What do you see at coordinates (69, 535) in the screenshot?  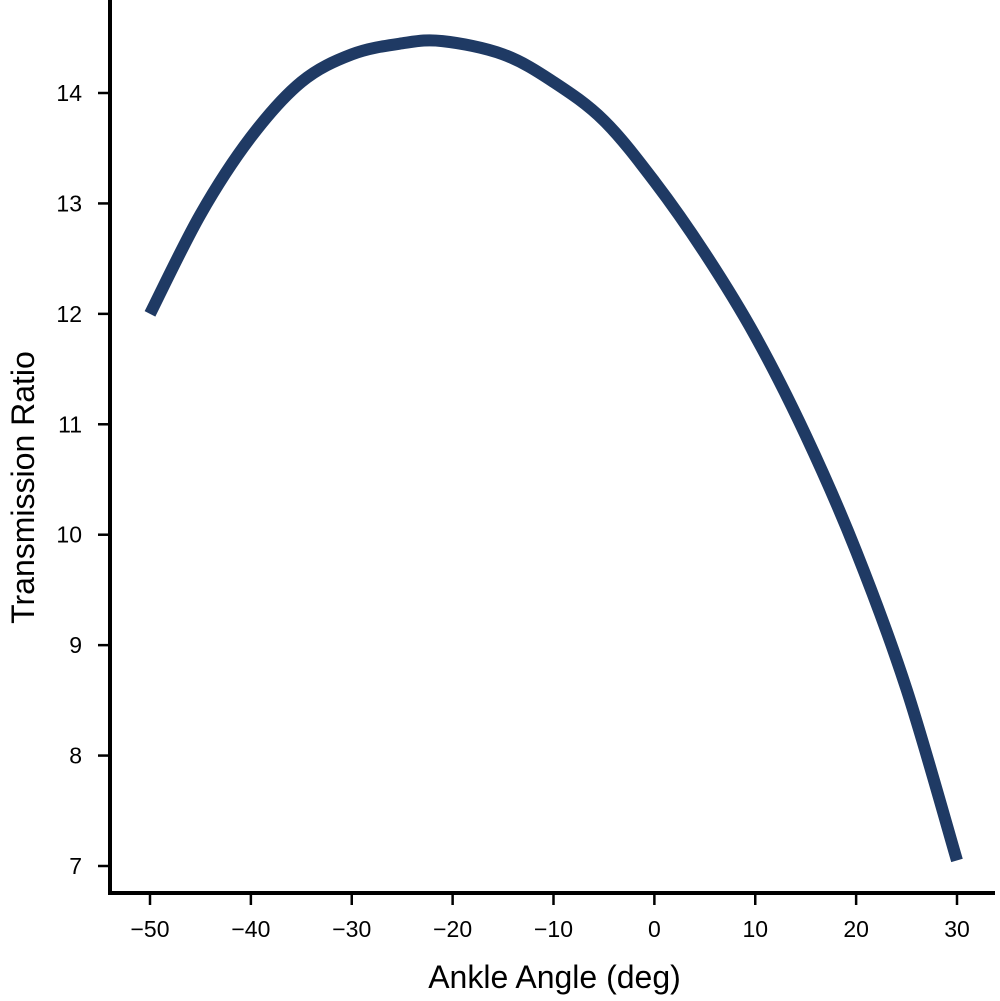 I see `y-tick-label: 10` at bounding box center [69, 535].